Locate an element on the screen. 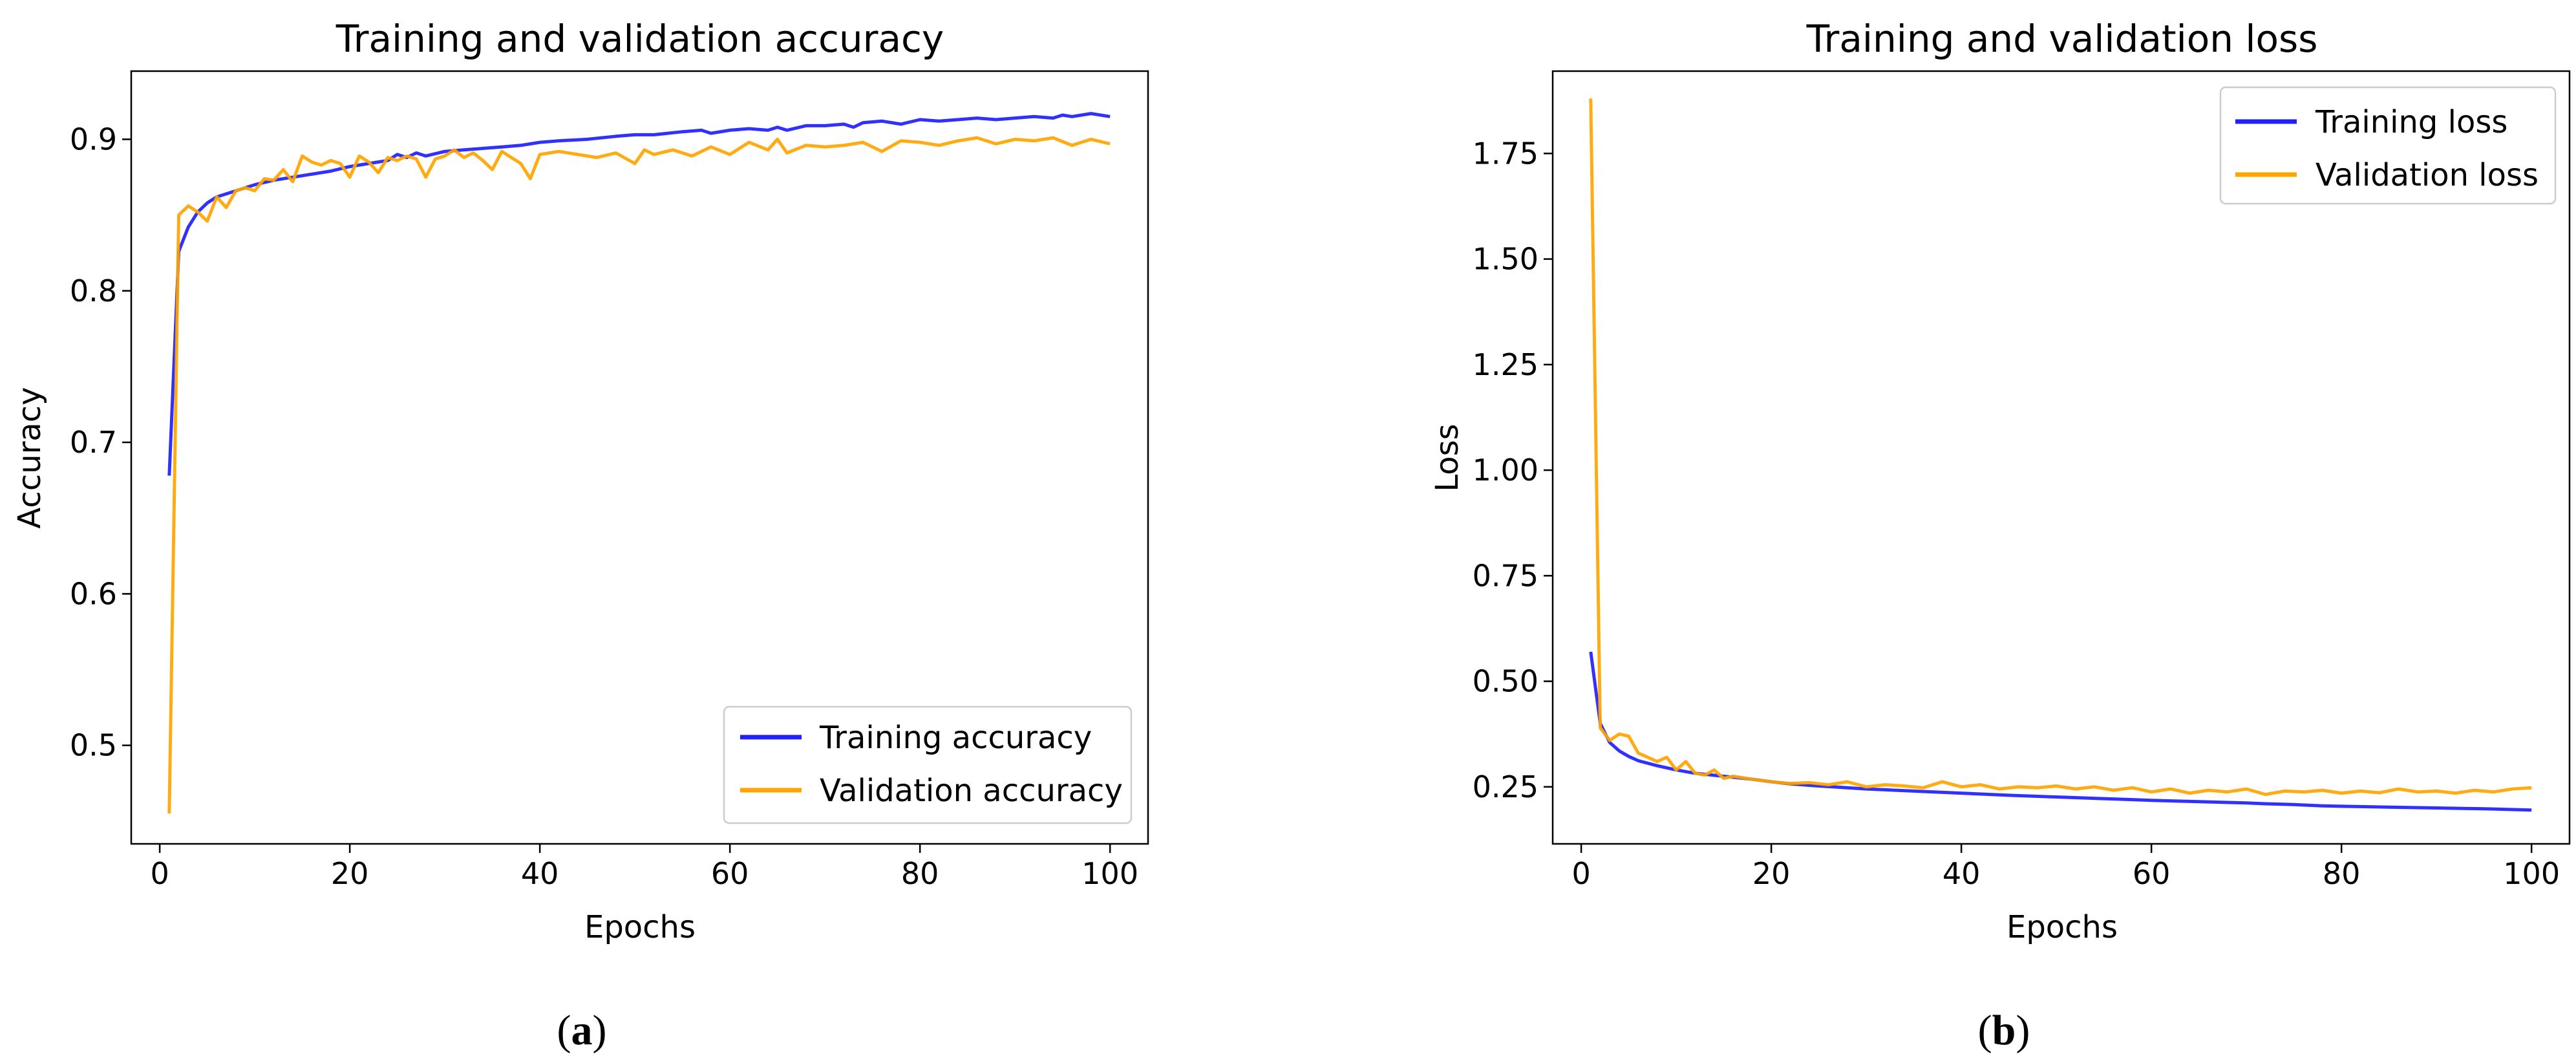 This screenshot has width=2576, height=1054. legend: Training loss Validation loss is located at coordinates (2388, 145).